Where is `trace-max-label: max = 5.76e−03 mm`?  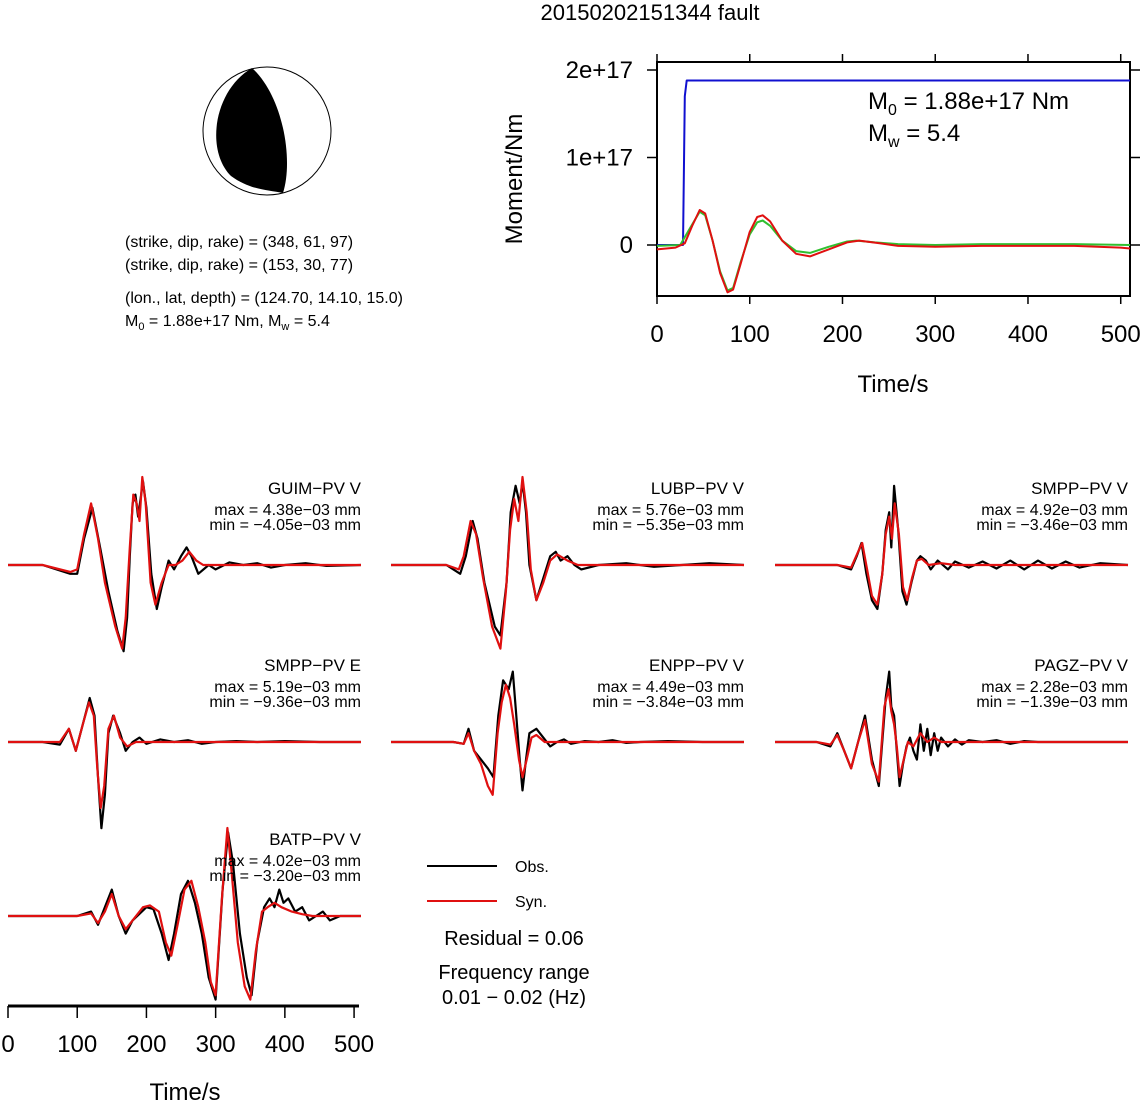
trace-max-label: max = 5.76e−03 mm is located at coordinates (670, 510).